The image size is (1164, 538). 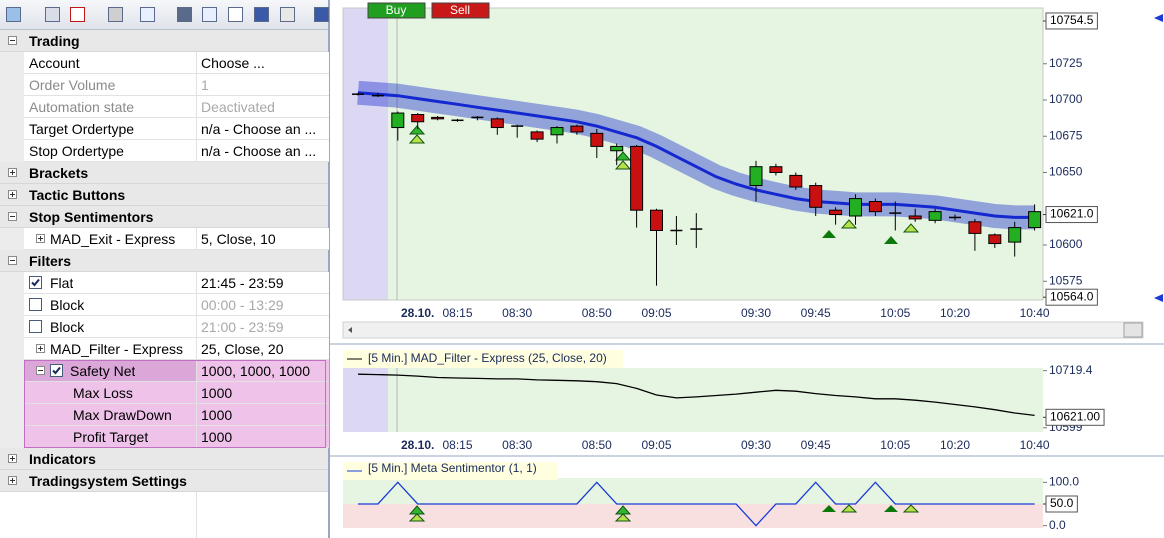 What do you see at coordinates (350, 330) in the screenshot?
I see `scroll-left-arrow` at bounding box center [350, 330].